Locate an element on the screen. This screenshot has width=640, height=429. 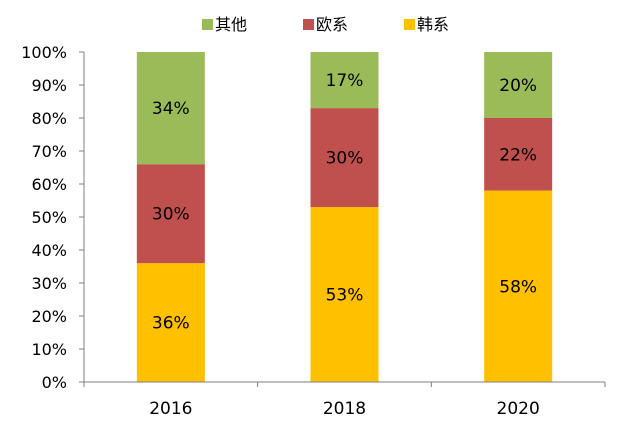
data-label: 22% is located at coordinates (518, 155).